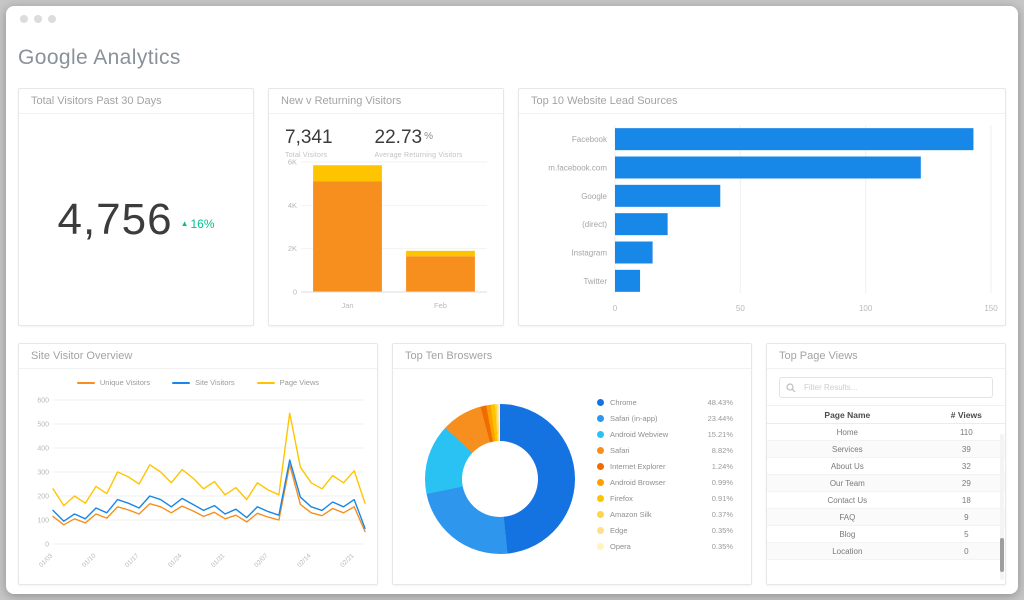 The image size is (1024, 600). What do you see at coordinates (89, 560) in the screenshot?
I see `svg-text: 01/10` at bounding box center [89, 560].